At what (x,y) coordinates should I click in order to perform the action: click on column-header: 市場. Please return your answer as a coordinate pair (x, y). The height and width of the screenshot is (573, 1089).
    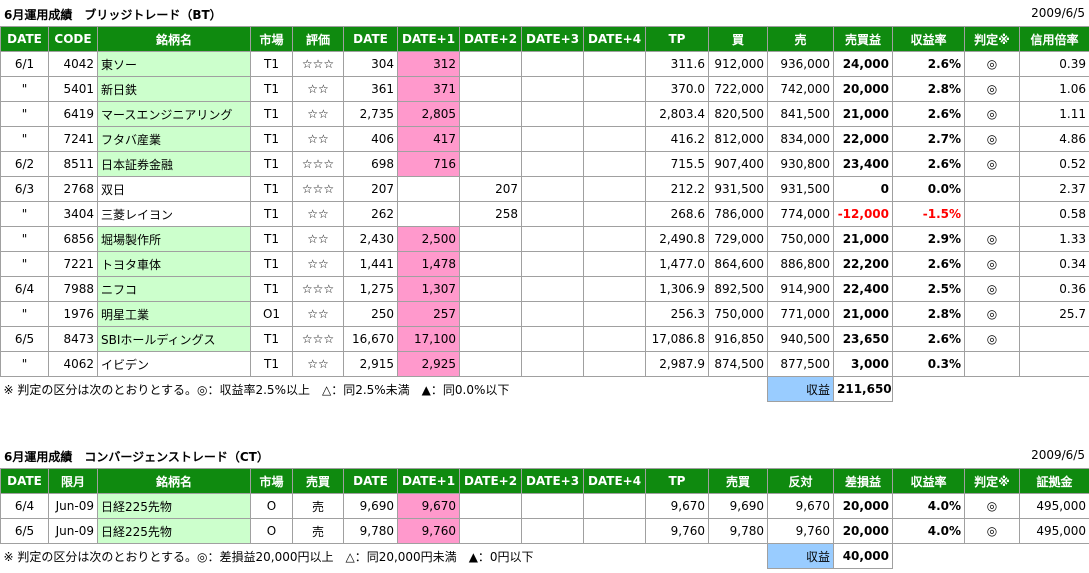
    Looking at the image, I should click on (271, 39).